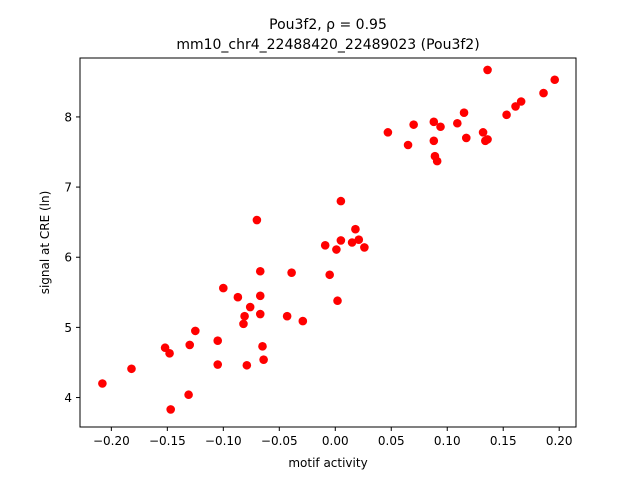 This screenshot has height=484, width=640. Describe the element at coordinates (111, 441) in the screenshot. I see `x-tick-label: −0.20` at that location.